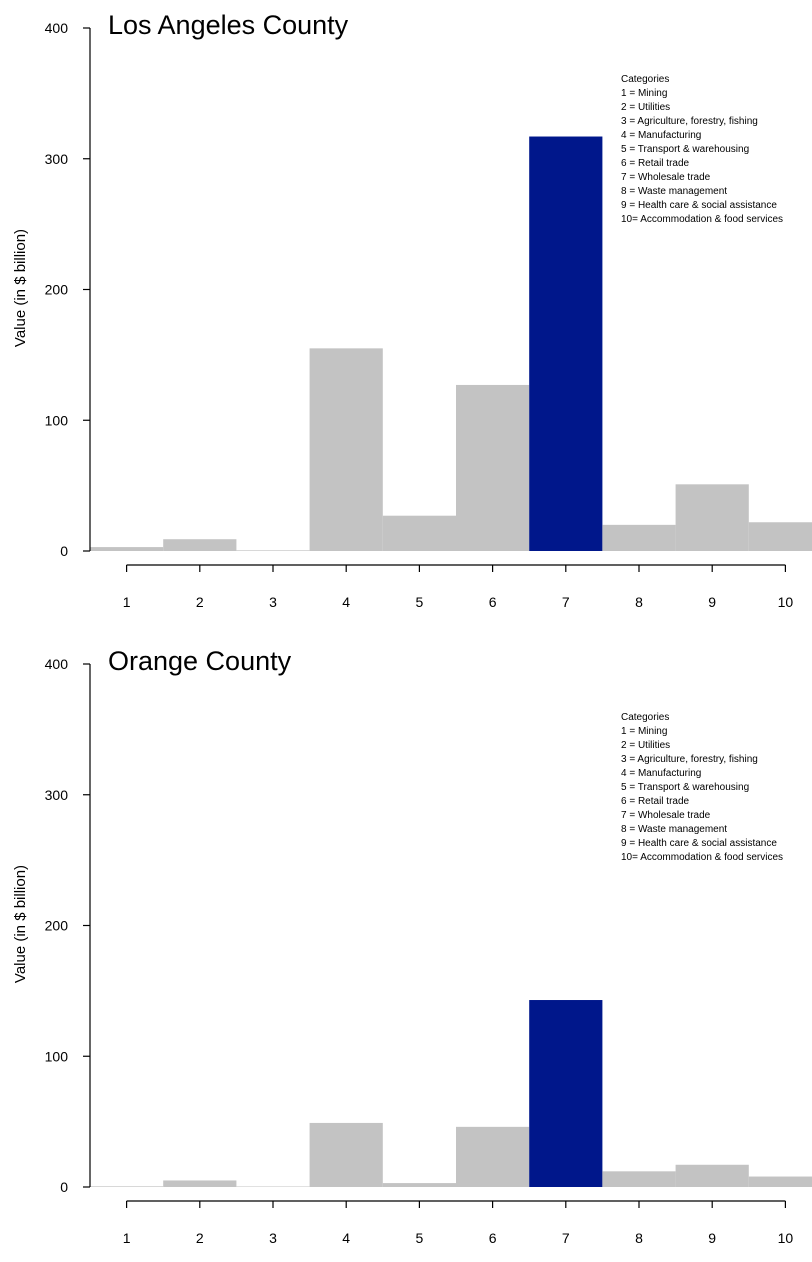  Describe the element at coordinates (200, 661) in the screenshot. I see `chart-title: Orange County` at that location.